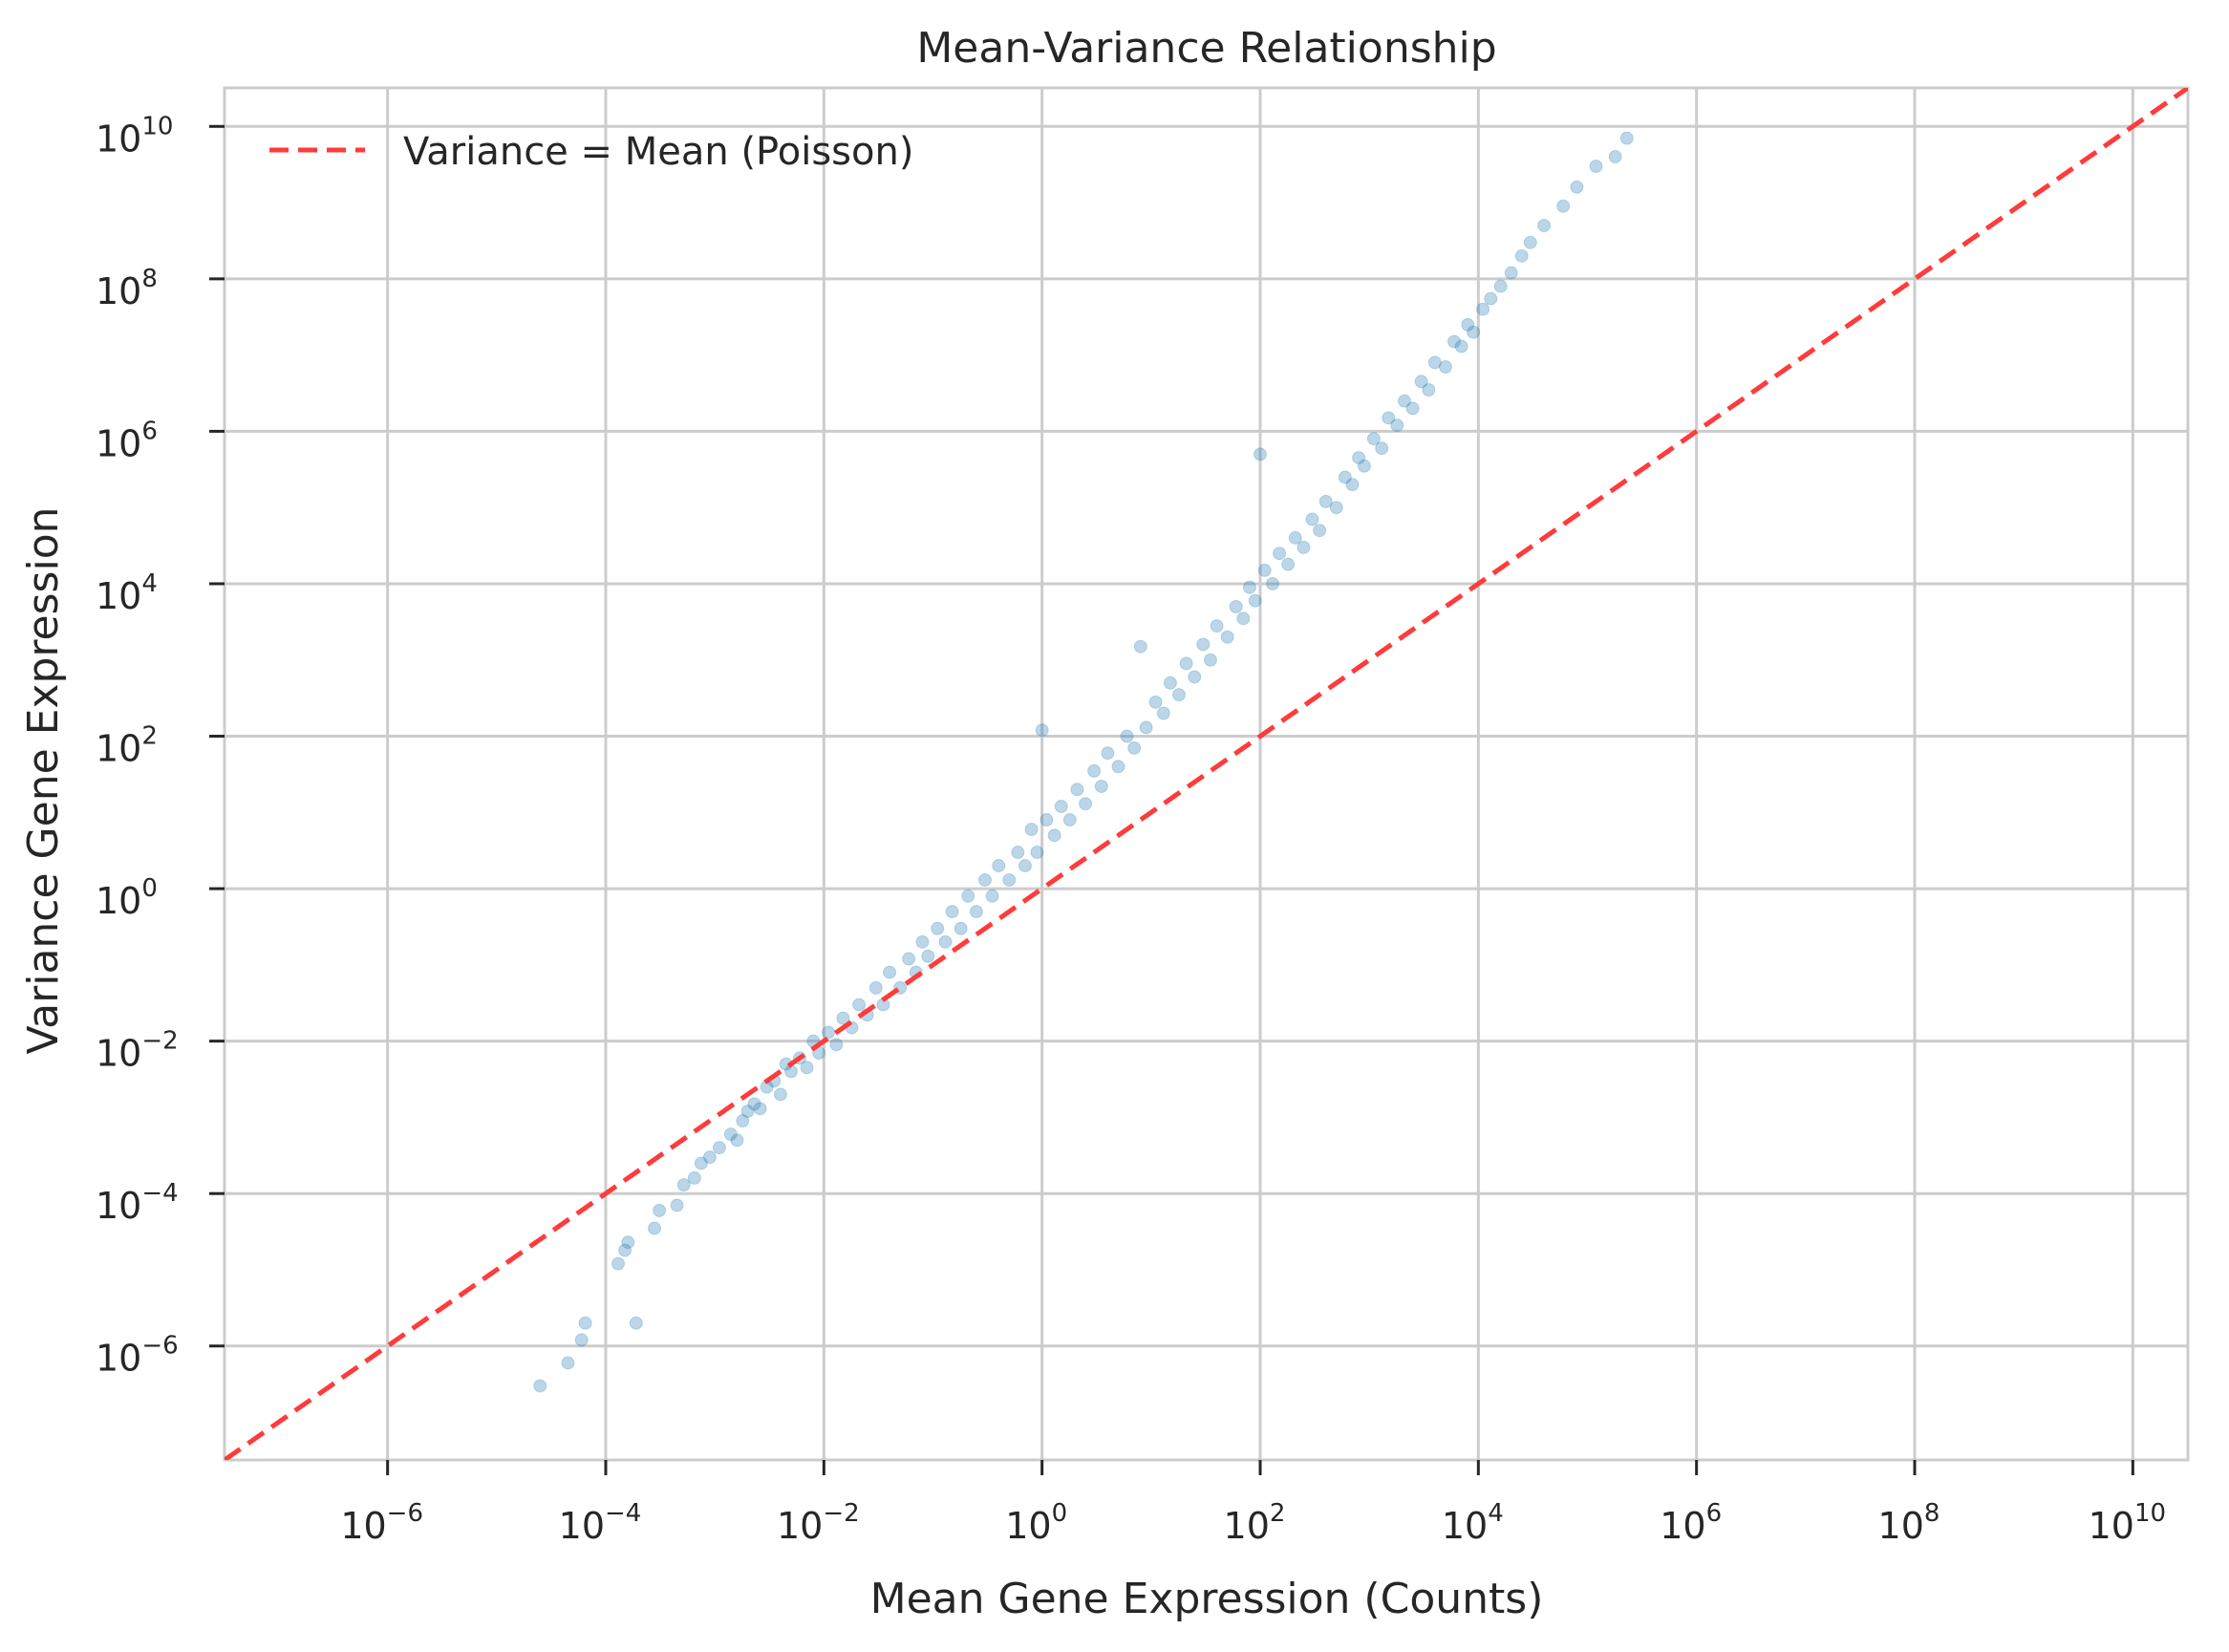  I want to click on x-tick-label: 10⁻², so click(818, 1523).